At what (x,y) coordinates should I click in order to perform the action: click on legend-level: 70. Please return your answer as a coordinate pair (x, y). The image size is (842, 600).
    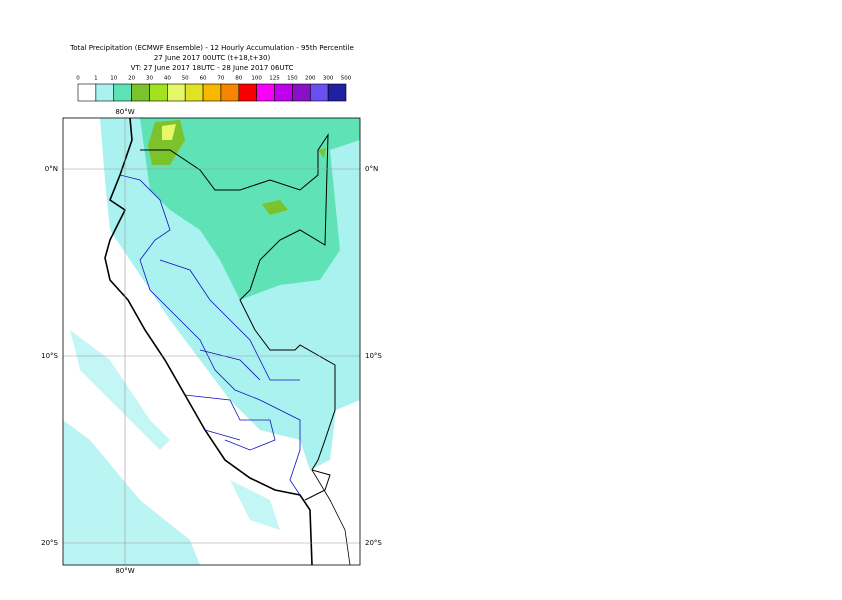
    Looking at the image, I should click on (220, 79).